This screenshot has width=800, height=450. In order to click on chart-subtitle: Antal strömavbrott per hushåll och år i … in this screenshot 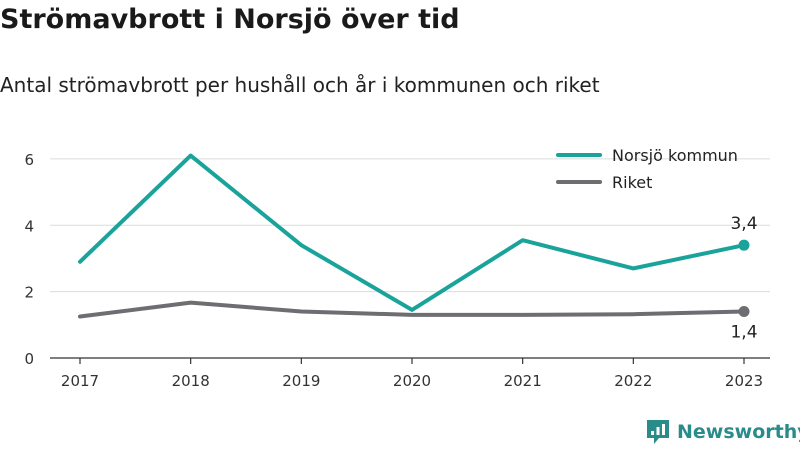, I will do `click(300, 85)`.